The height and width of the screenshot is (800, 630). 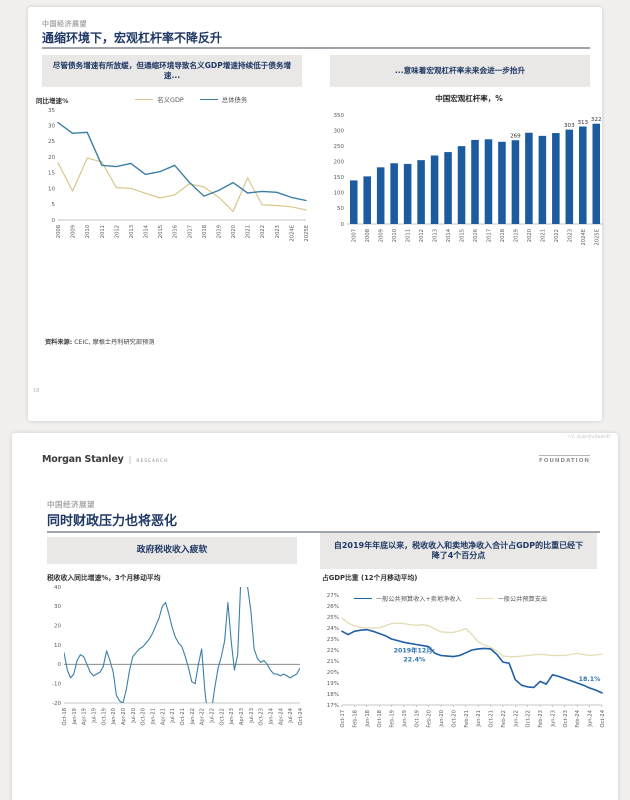 What do you see at coordinates (582, 123) in the screenshot?
I see `svg-text: 313` at bounding box center [582, 123].